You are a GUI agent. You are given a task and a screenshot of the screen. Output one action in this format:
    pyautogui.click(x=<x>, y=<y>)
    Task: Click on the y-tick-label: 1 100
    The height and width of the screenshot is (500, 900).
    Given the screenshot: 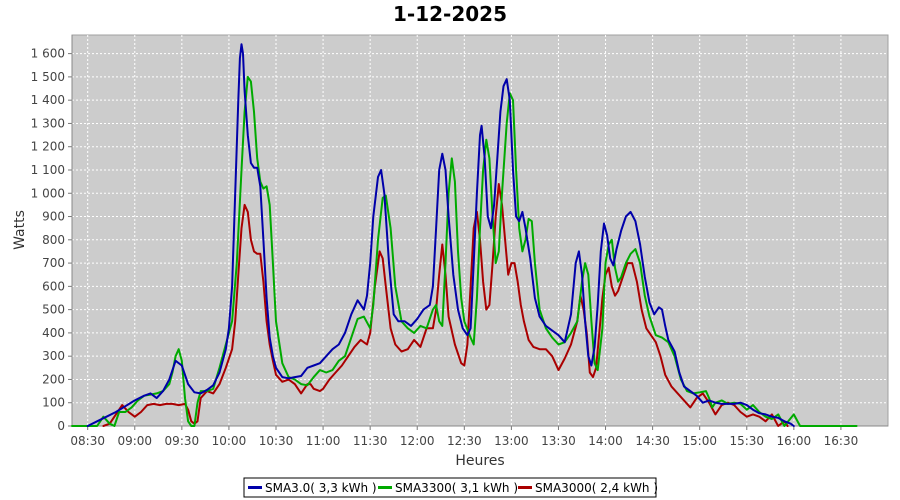 What is the action you would take?
    pyautogui.click(x=48, y=170)
    